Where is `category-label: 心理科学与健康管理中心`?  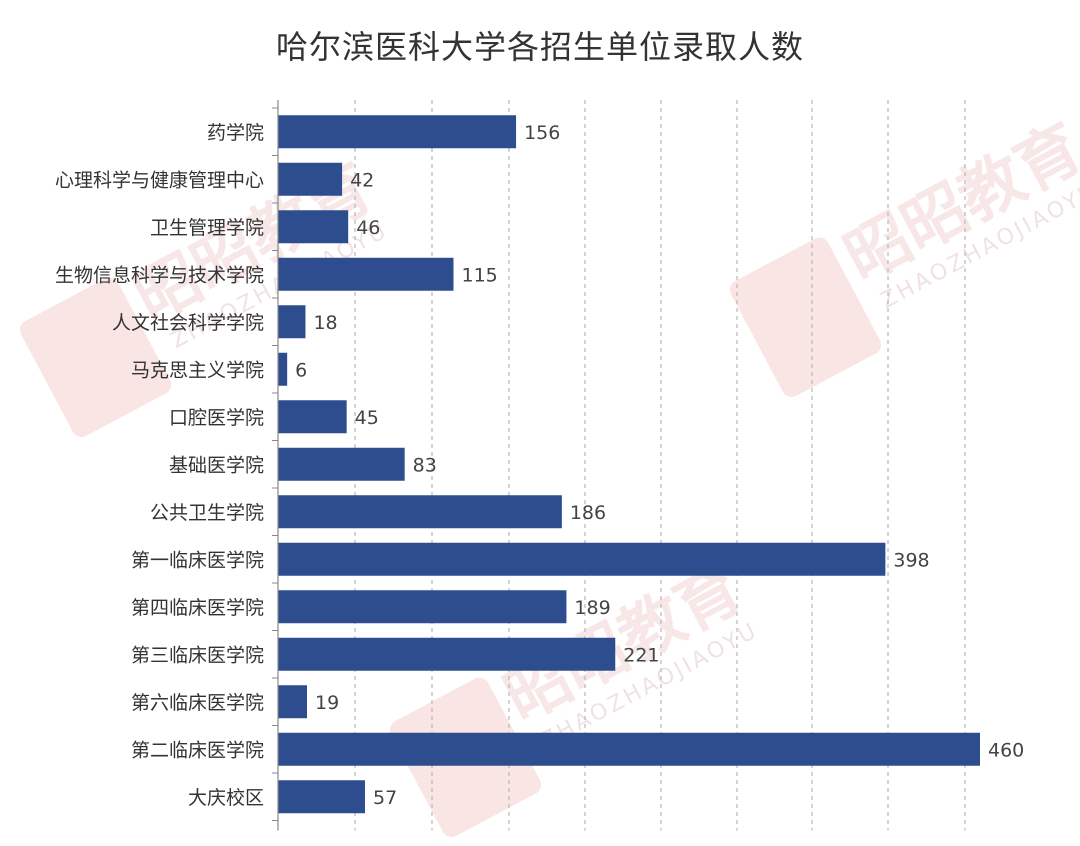
category-label: 心理科学与健康管理中心 is located at coordinates (159, 180).